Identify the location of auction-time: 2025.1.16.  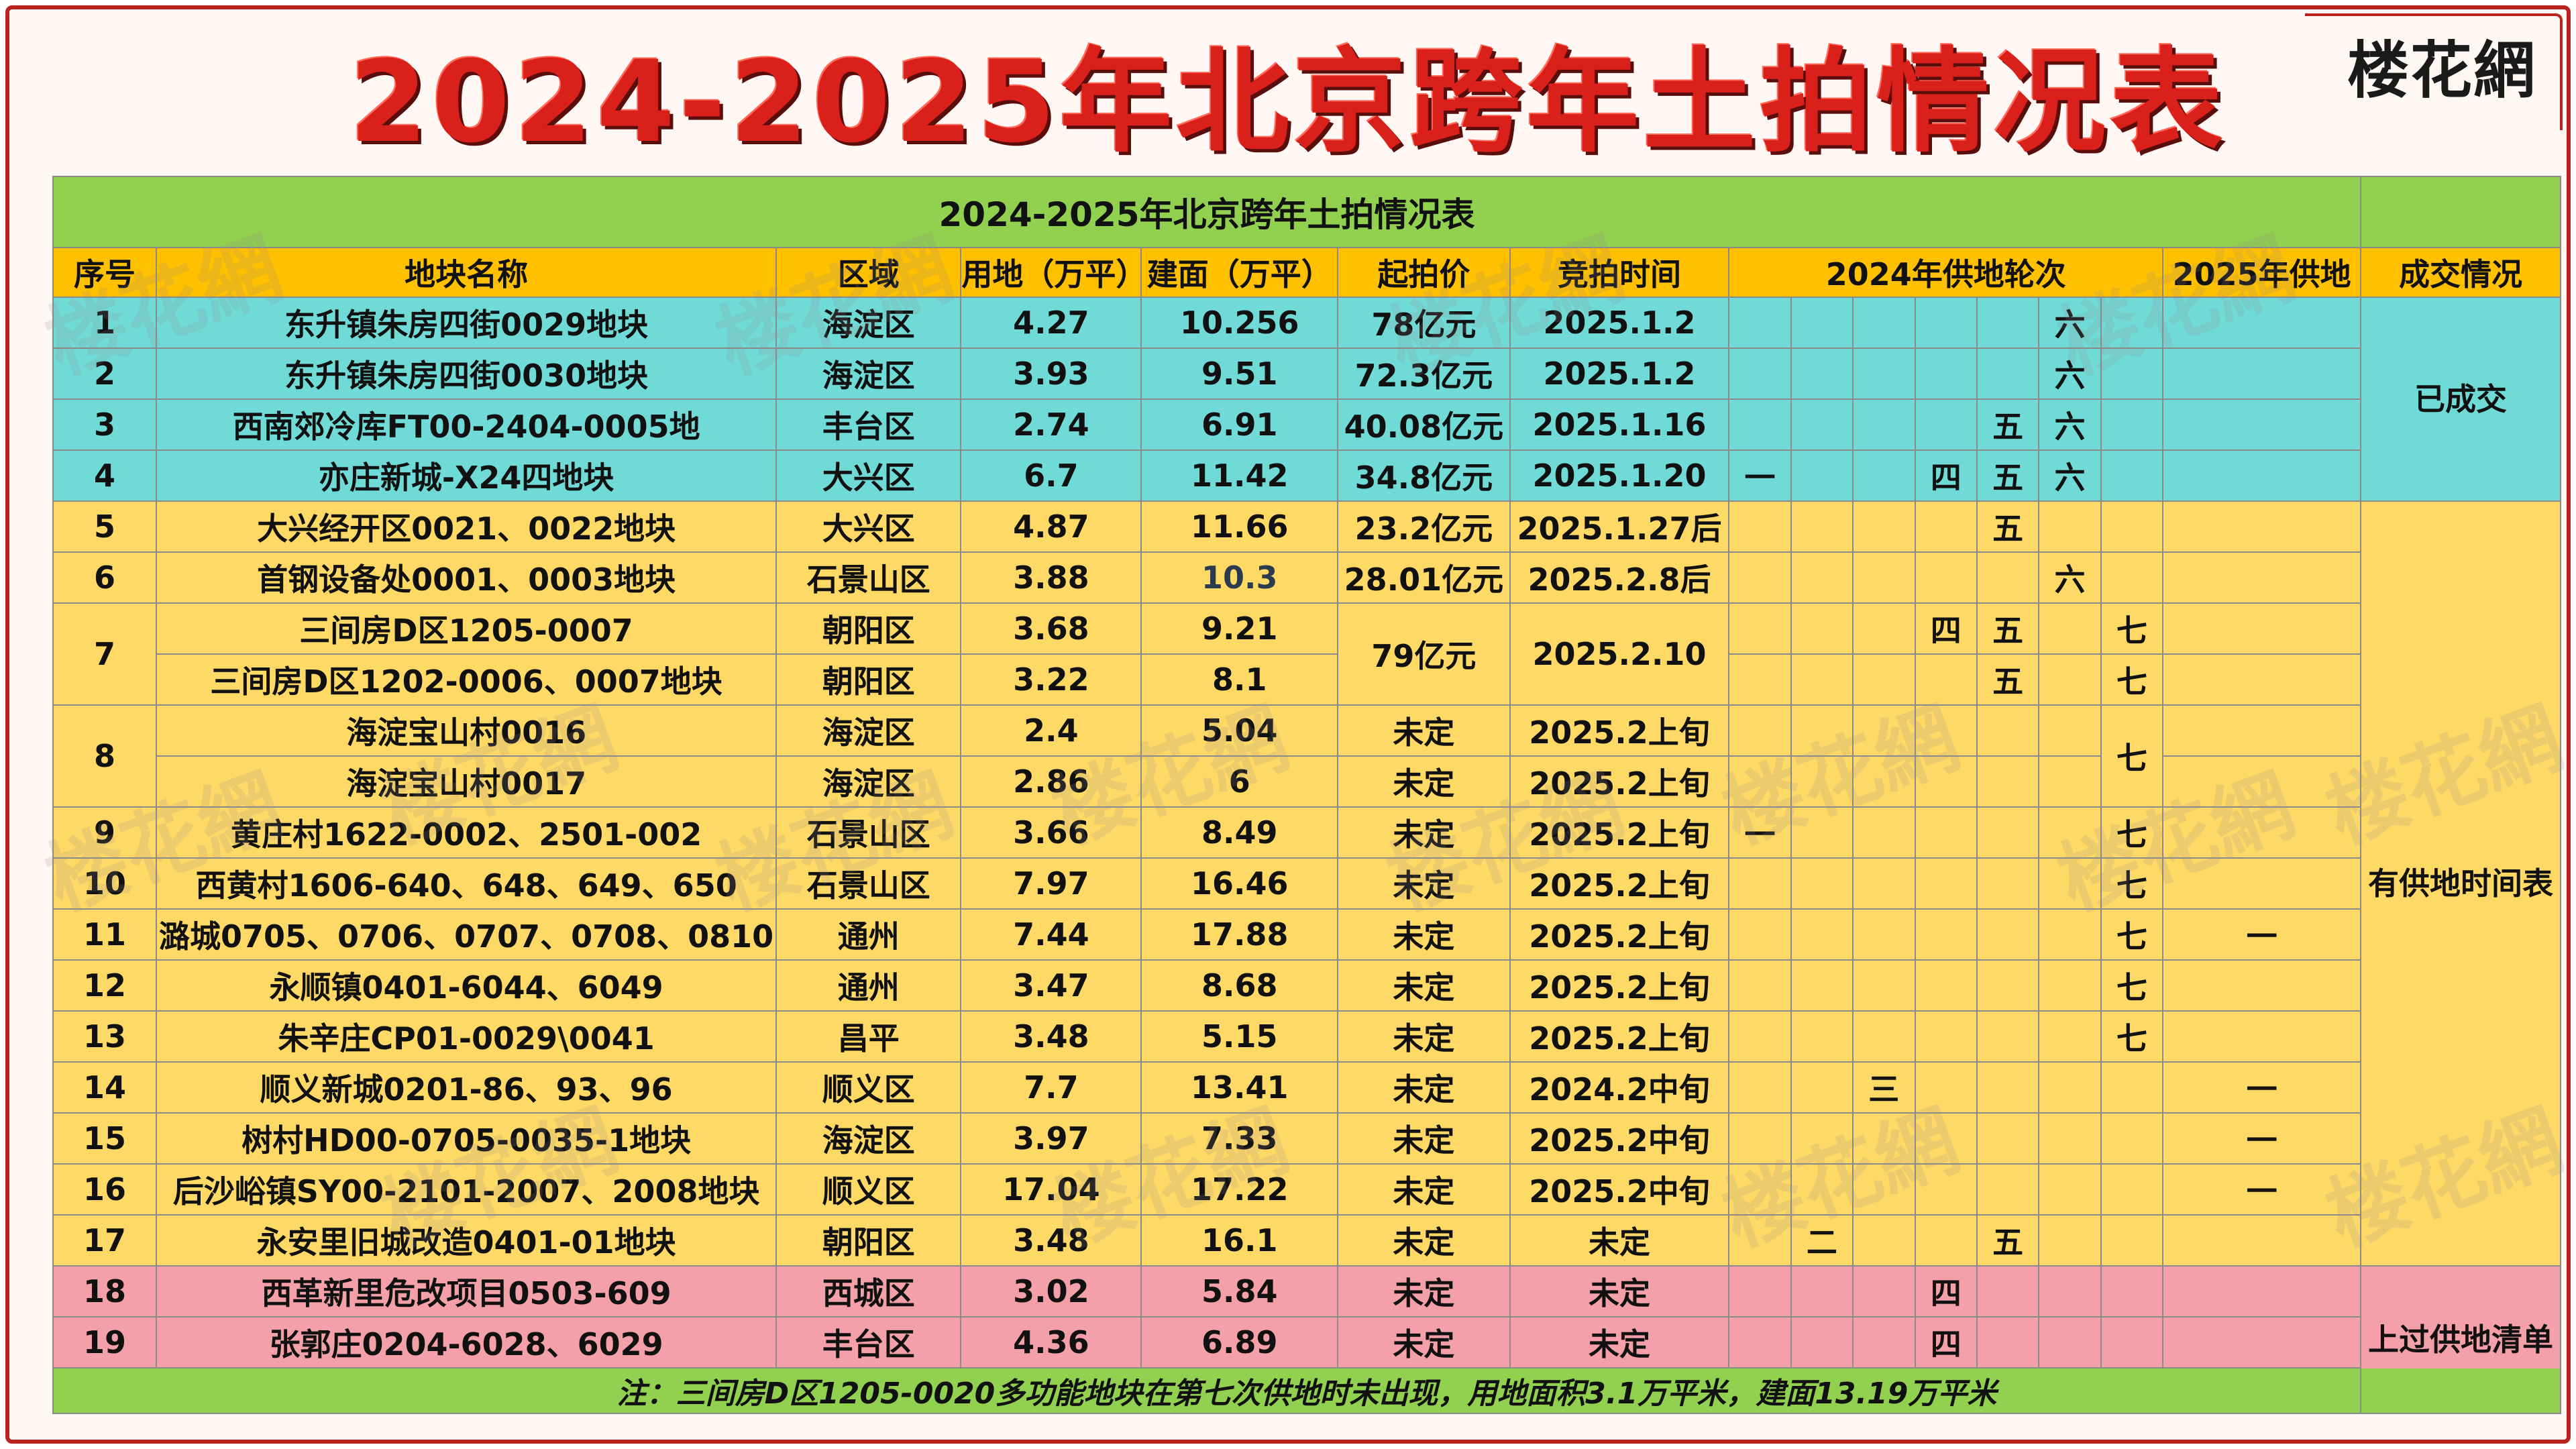
(1619, 424).